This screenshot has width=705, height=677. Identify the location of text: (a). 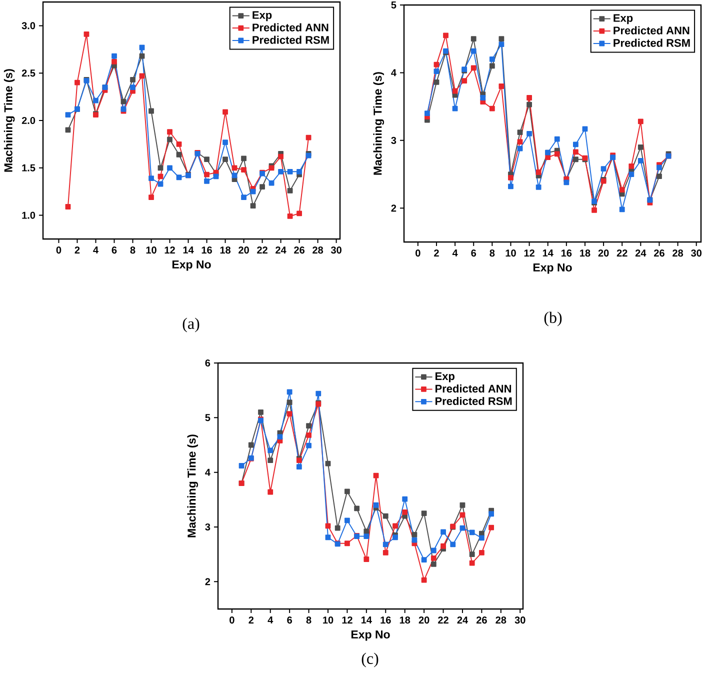
(191, 325).